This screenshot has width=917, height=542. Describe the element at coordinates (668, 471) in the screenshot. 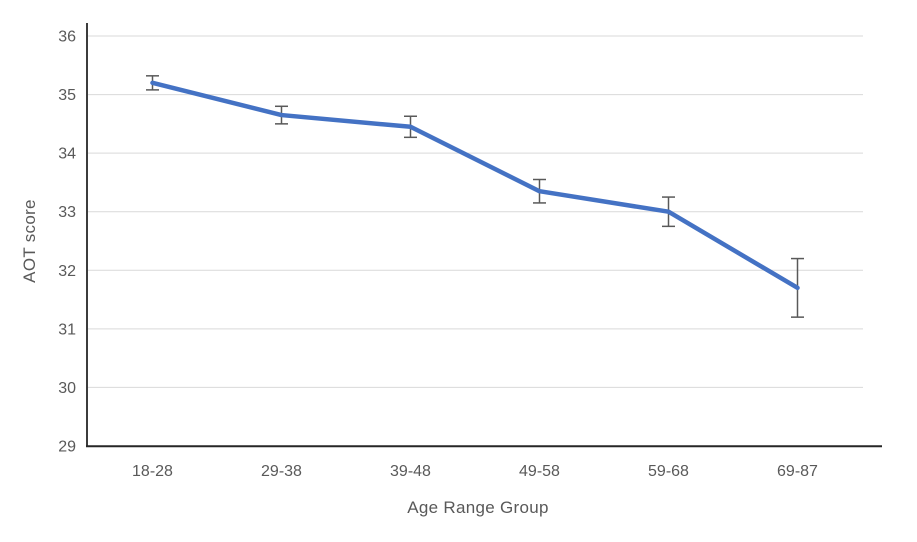

I see `x-tick-label: 59-68` at that location.